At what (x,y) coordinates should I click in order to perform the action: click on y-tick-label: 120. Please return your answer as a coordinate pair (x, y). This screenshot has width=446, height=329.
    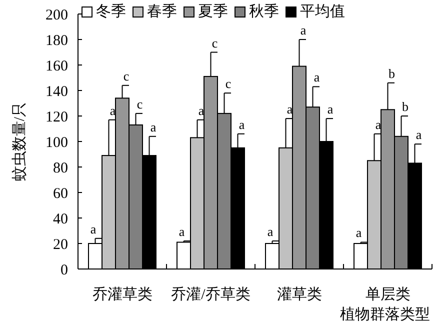
    Looking at the image, I should click on (57, 117).